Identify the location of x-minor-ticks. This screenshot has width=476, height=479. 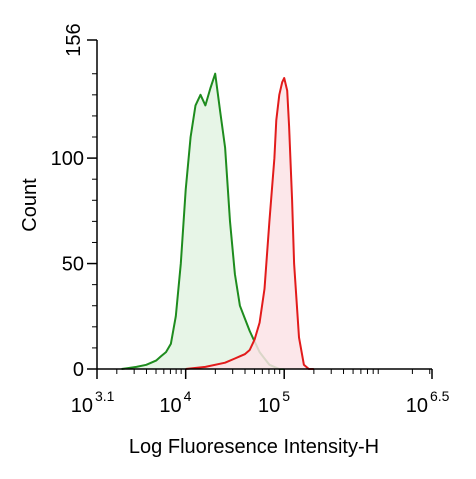
(273, 371).